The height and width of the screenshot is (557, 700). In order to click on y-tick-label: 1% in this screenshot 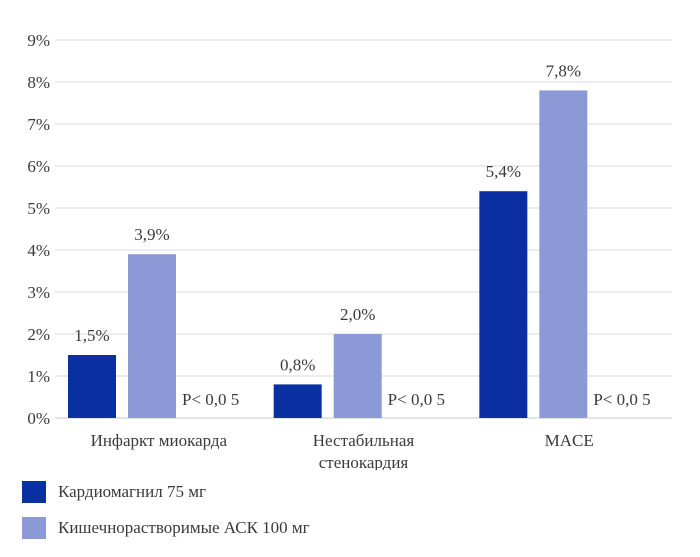, I will do `click(38, 376)`.